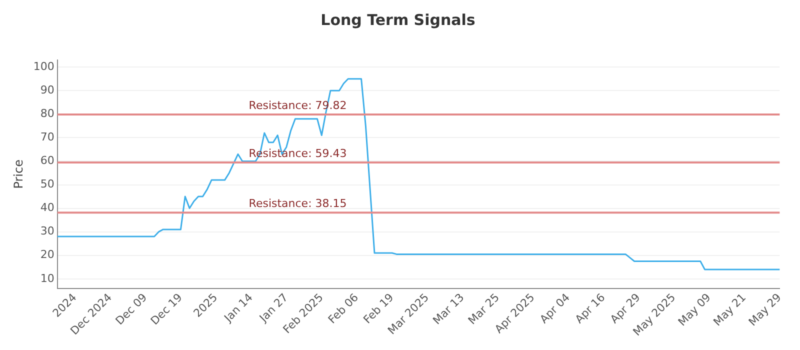 The width and height of the screenshot is (800, 350). Describe the element at coordinates (131, 309) in the screenshot. I see `x-tick-label: Dec 09` at that location.